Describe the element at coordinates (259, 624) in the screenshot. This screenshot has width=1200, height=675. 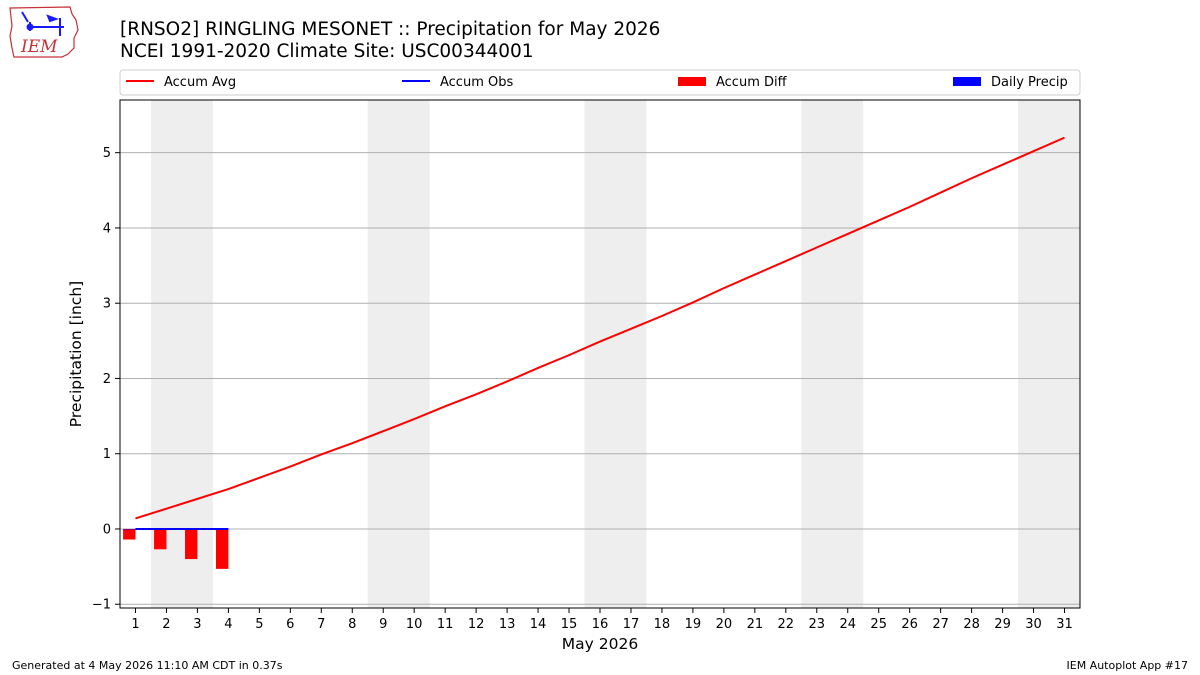
I see `x-tick-label: 5` at that location.